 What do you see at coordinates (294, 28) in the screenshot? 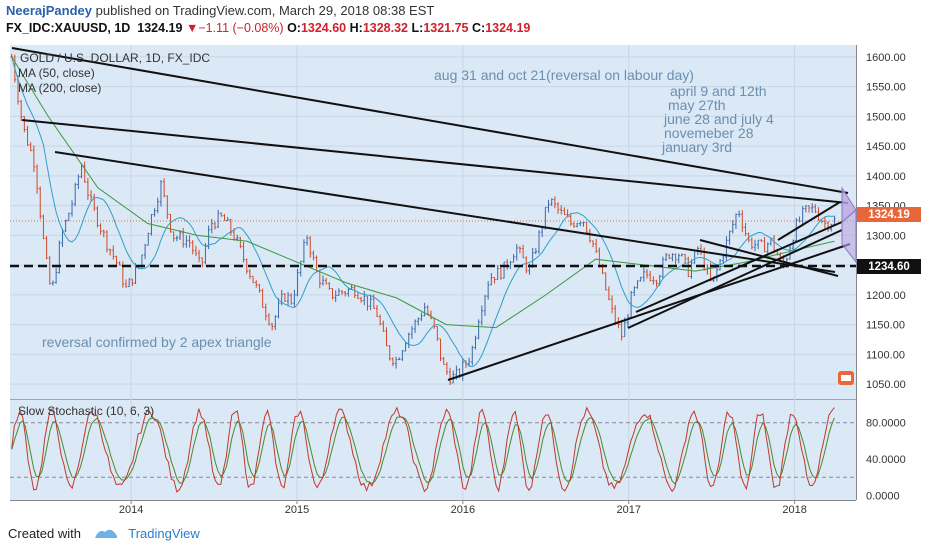
I see `open-label: O:` at bounding box center [294, 28].